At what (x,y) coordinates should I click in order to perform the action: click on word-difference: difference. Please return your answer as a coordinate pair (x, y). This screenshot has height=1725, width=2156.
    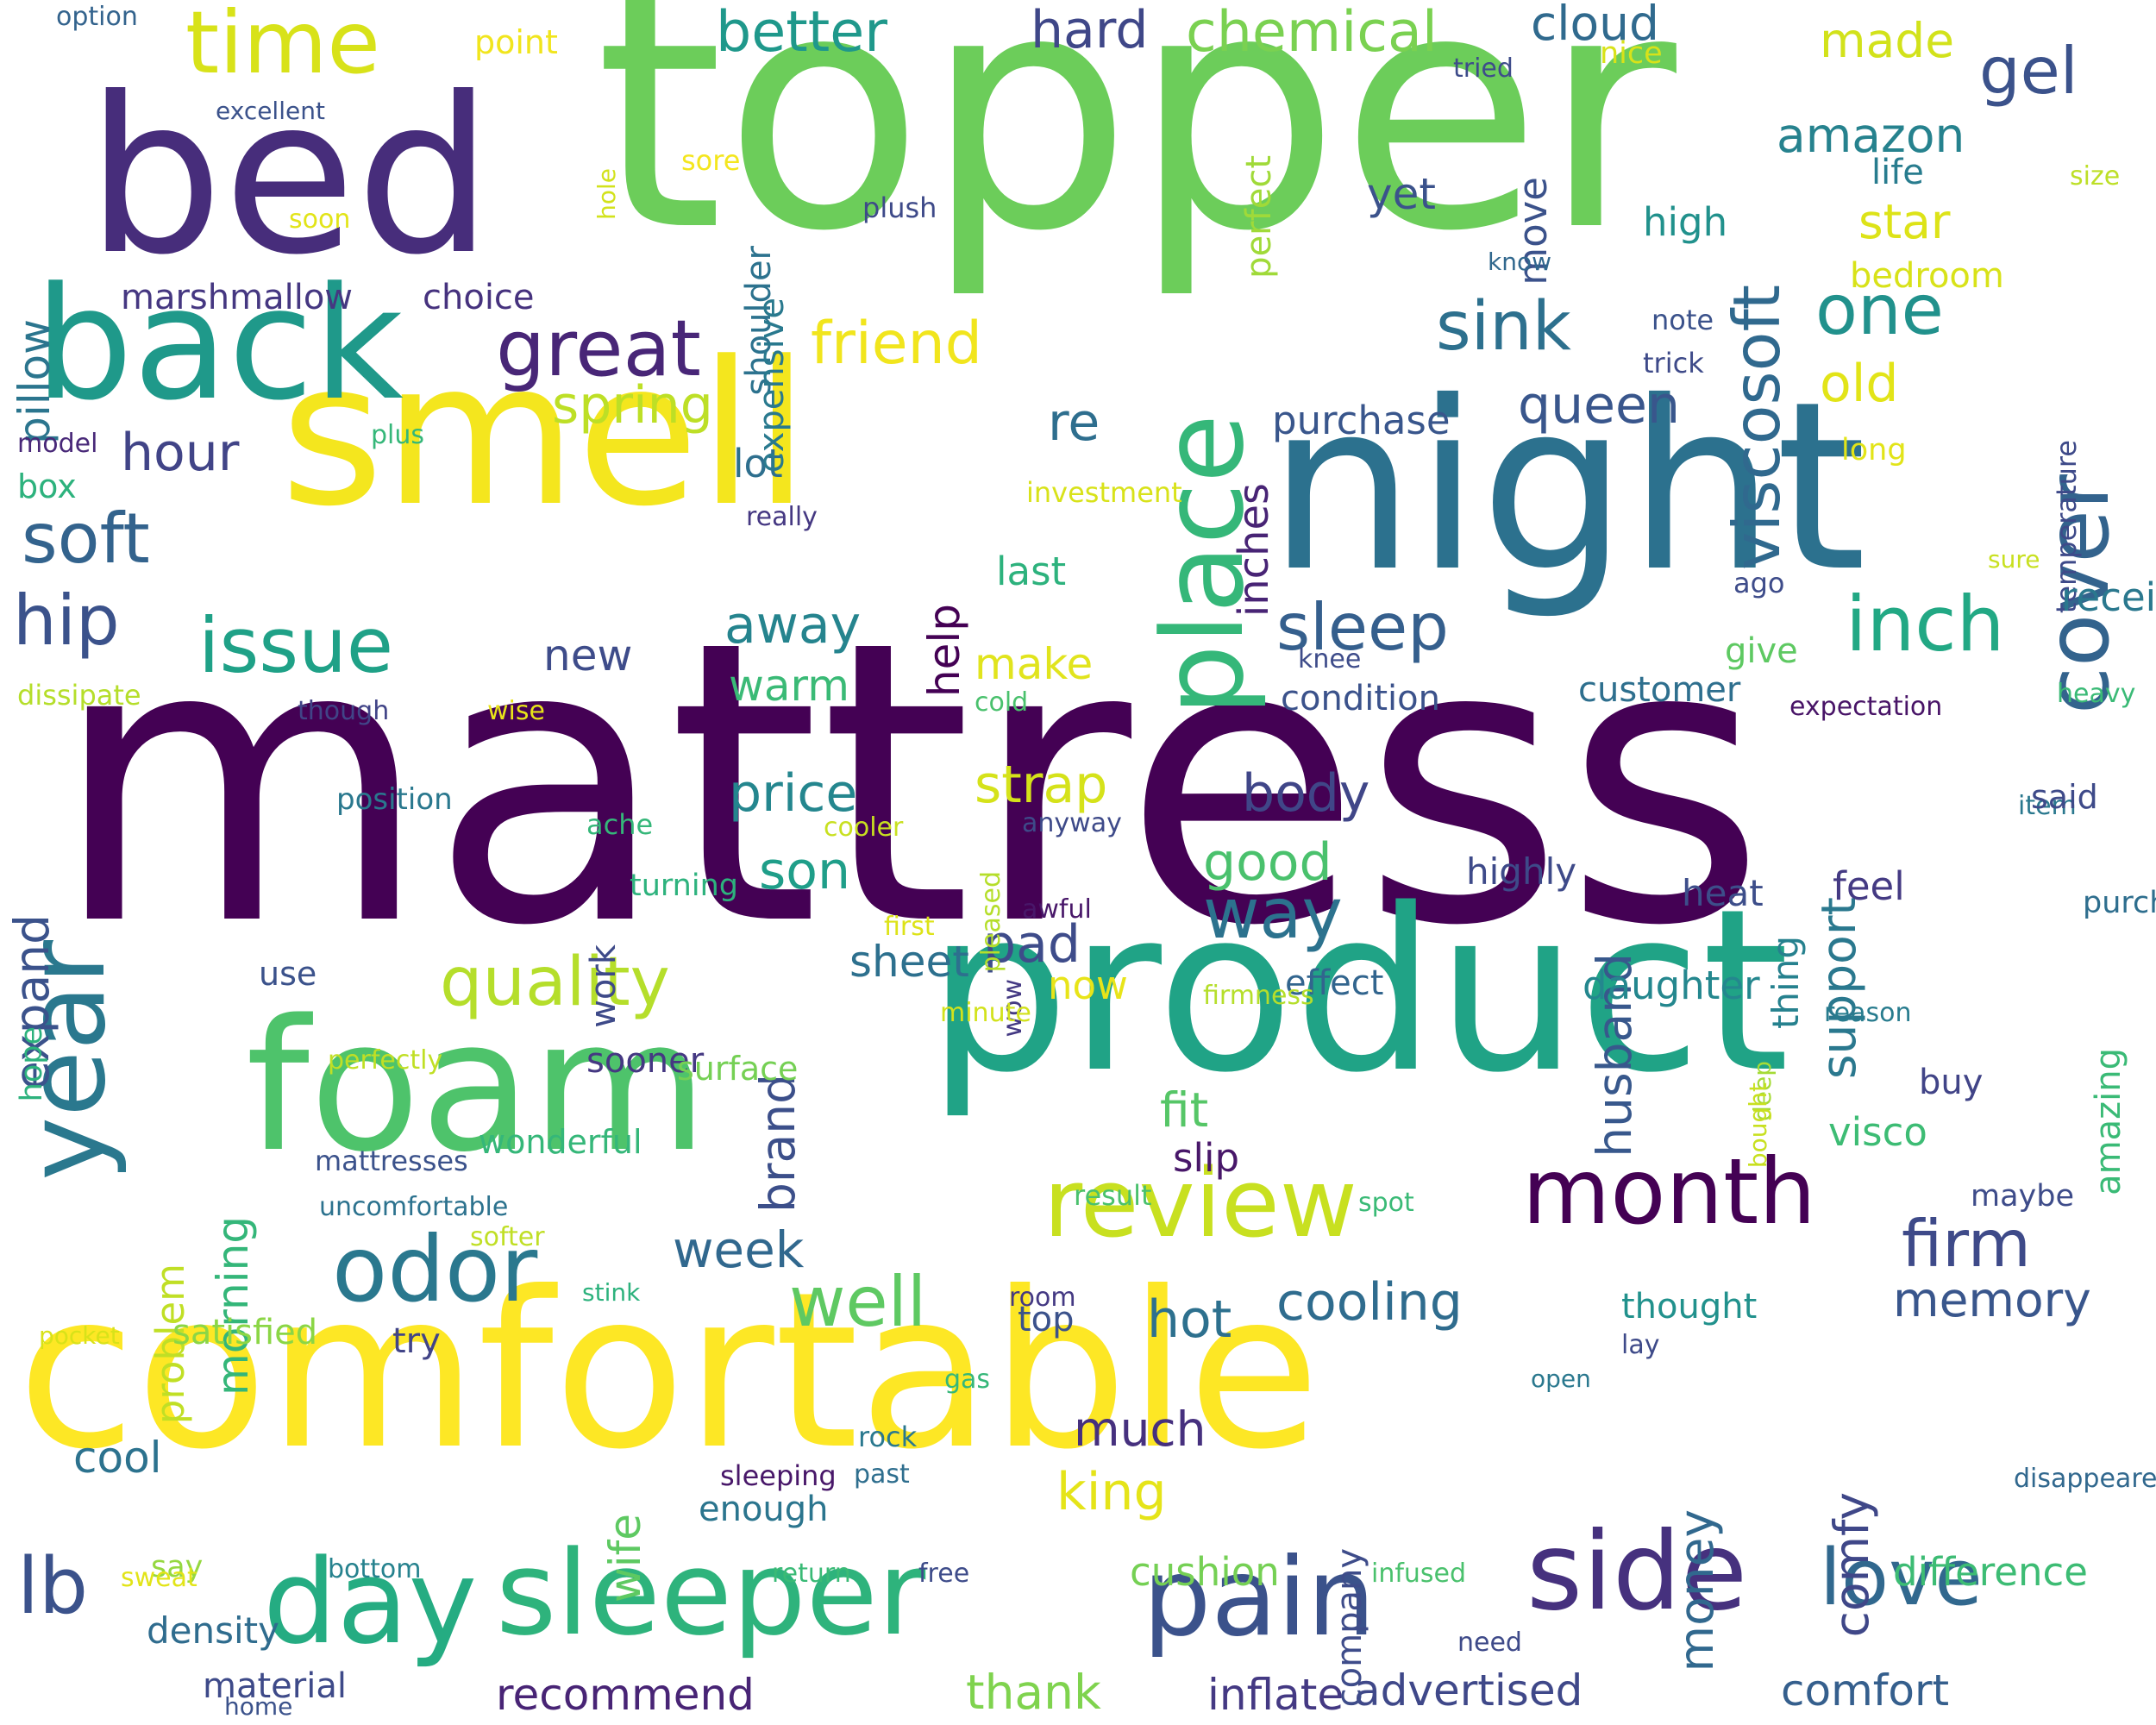
    Looking at the image, I should click on (1991, 1572).